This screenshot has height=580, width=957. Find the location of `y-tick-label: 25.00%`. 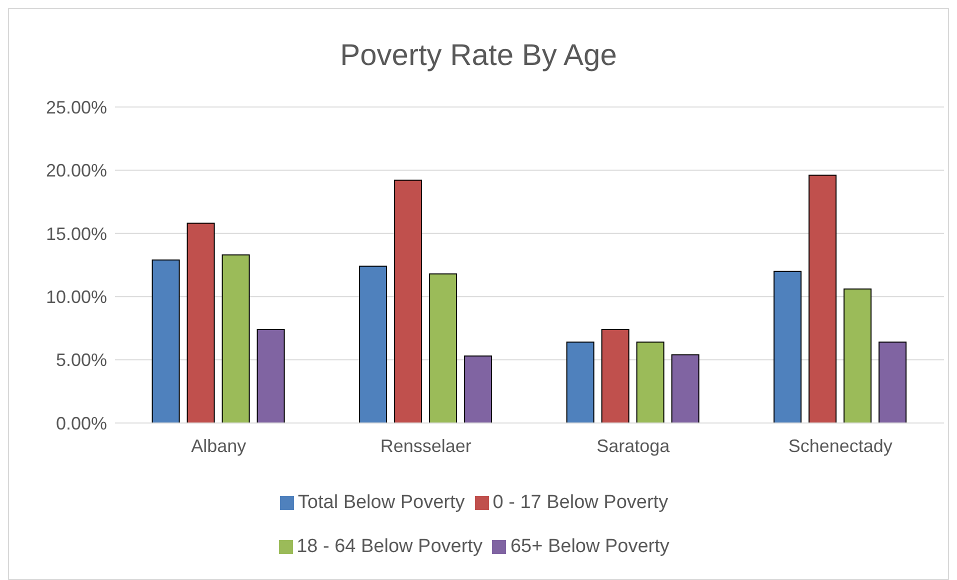

y-tick-label: 25.00% is located at coordinates (76, 107).